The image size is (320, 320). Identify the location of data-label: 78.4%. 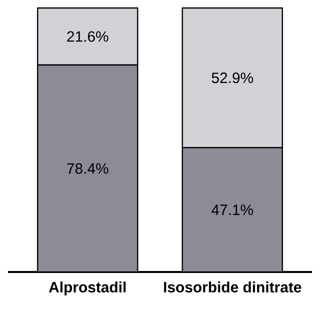
(87, 168).